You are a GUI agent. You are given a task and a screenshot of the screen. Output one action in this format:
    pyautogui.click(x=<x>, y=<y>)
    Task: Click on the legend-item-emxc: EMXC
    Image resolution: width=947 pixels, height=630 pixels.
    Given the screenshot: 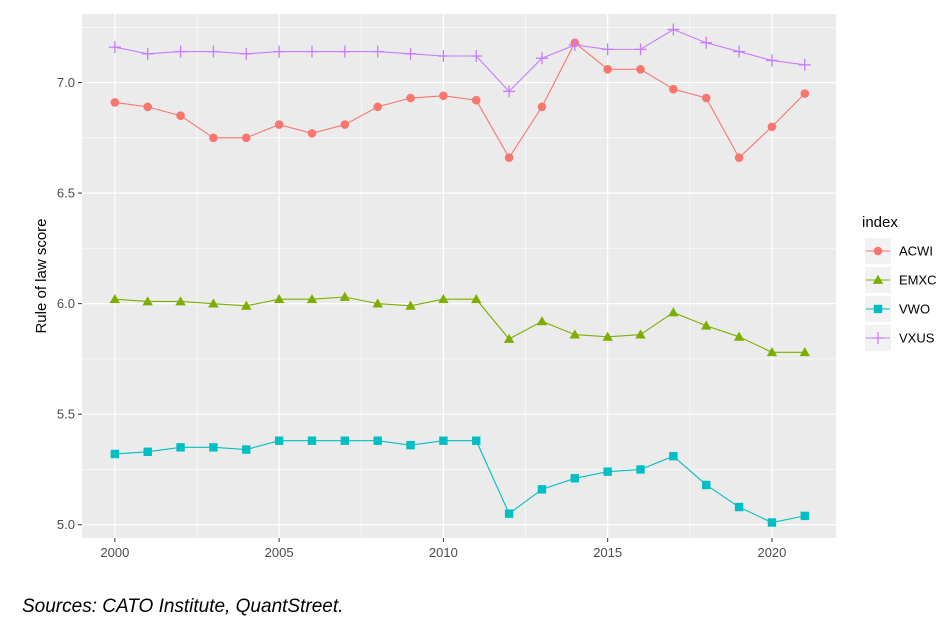 What is the action you would take?
    pyautogui.click(x=901, y=280)
    